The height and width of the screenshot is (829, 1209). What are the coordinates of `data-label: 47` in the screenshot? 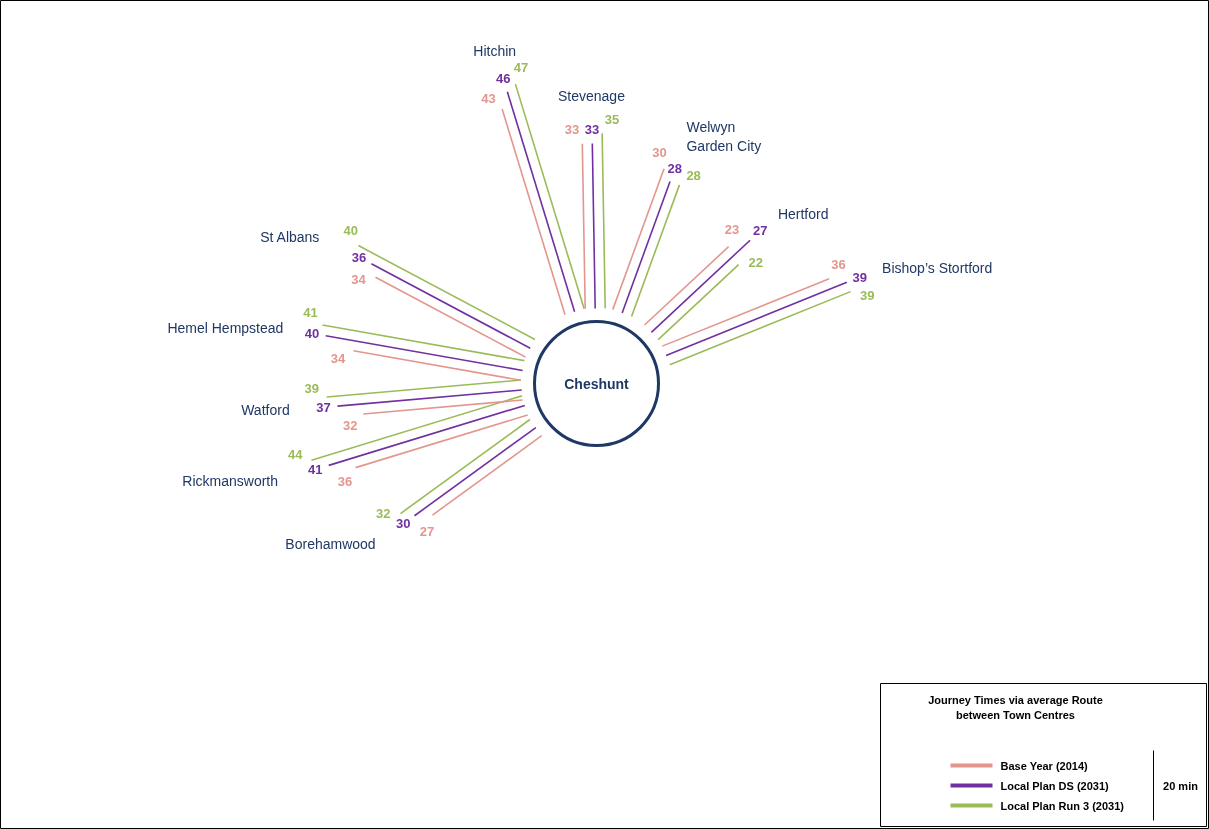 It's located at (521, 68).